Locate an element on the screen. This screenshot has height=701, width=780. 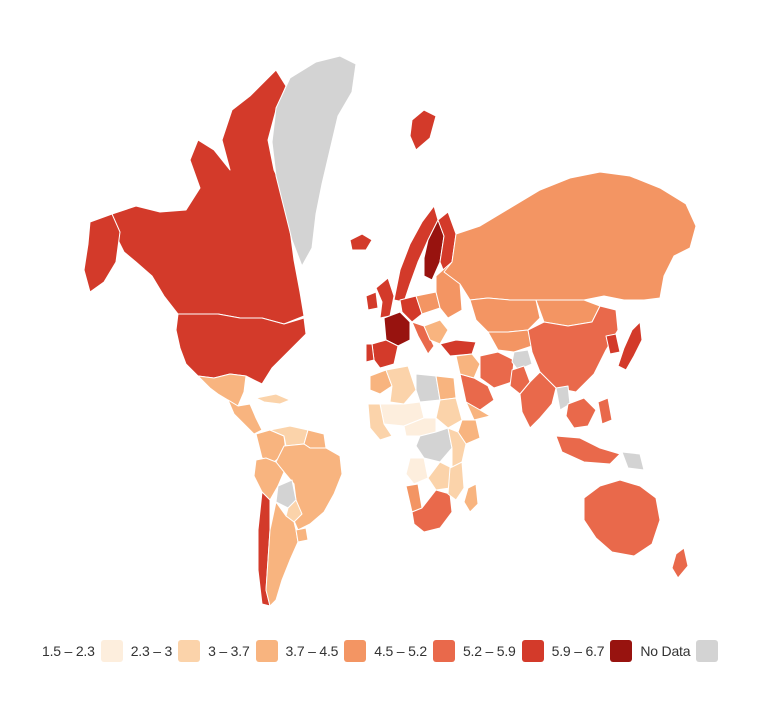
legend-label: No Data is located at coordinates (665, 651).